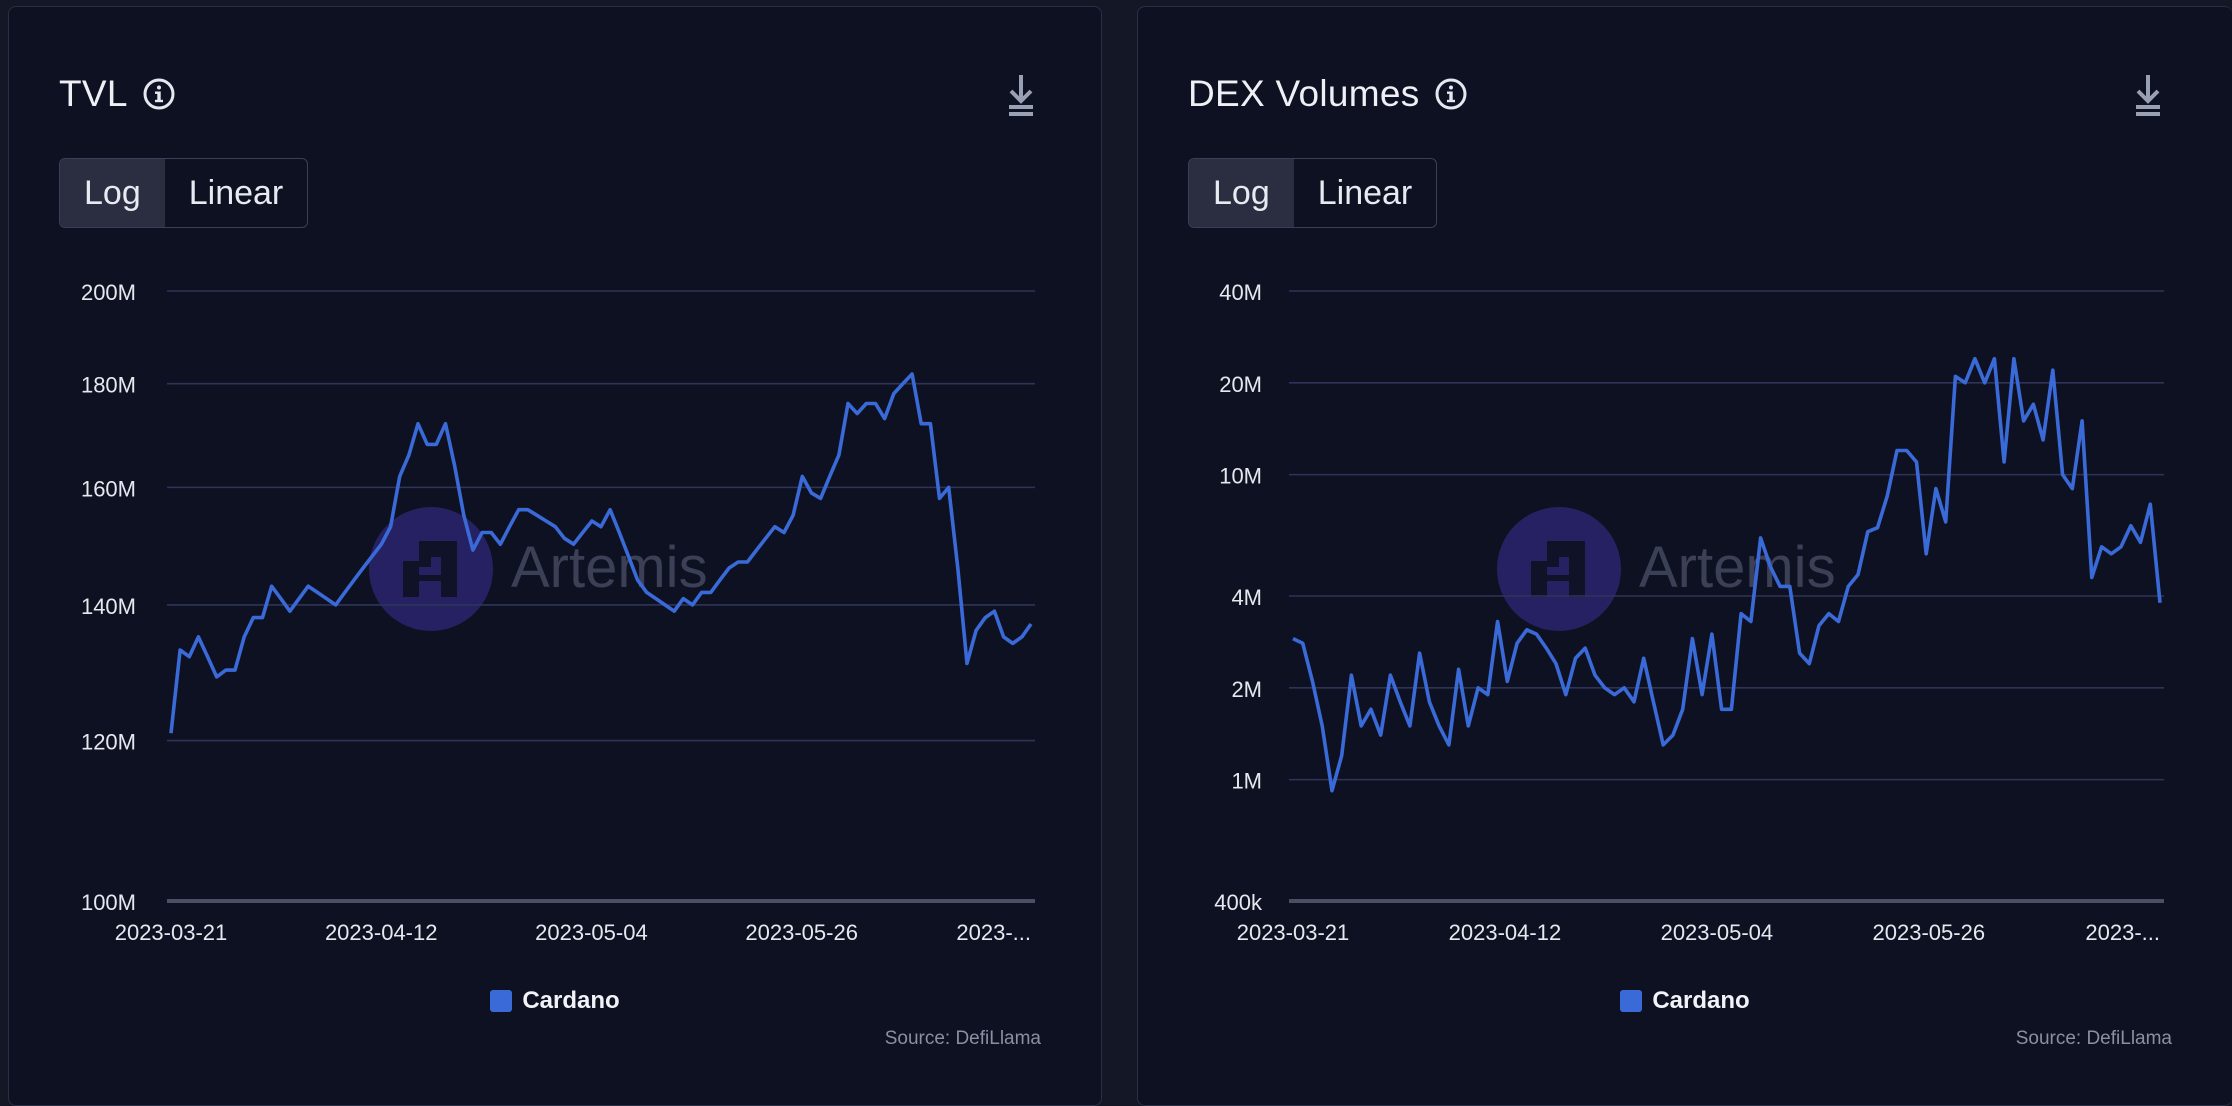 This screenshot has width=2232, height=1106. Describe the element at coordinates (108, 606) in the screenshot. I see `y-tick-label: 140M` at that location.